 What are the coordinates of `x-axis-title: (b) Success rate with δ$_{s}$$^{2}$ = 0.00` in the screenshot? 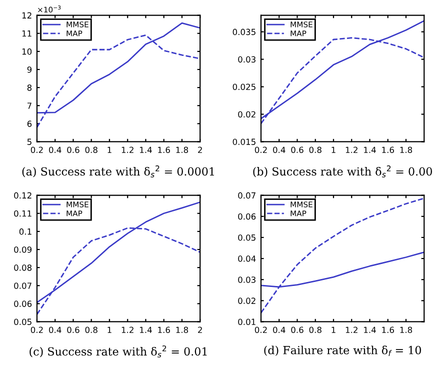 It's located at (342, 171).